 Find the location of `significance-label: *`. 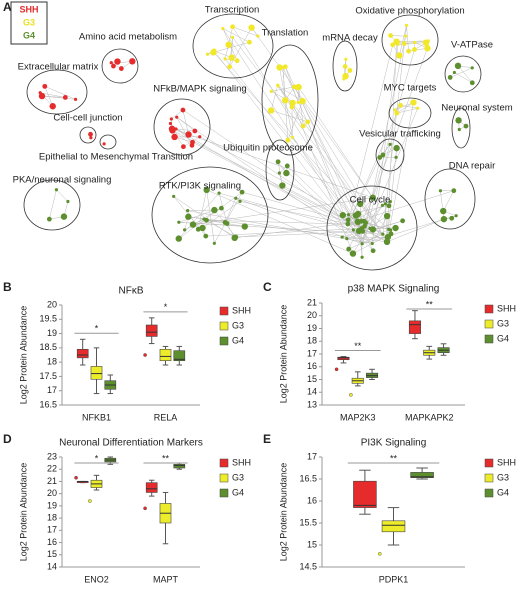

significance-label: * is located at coordinates (97, 329).